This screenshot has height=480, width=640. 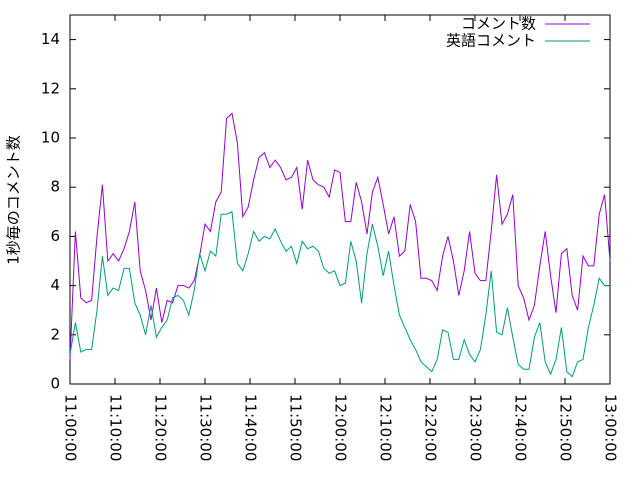 I want to click on x-tick-label: 12:10:00, so click(x=386, y=427).